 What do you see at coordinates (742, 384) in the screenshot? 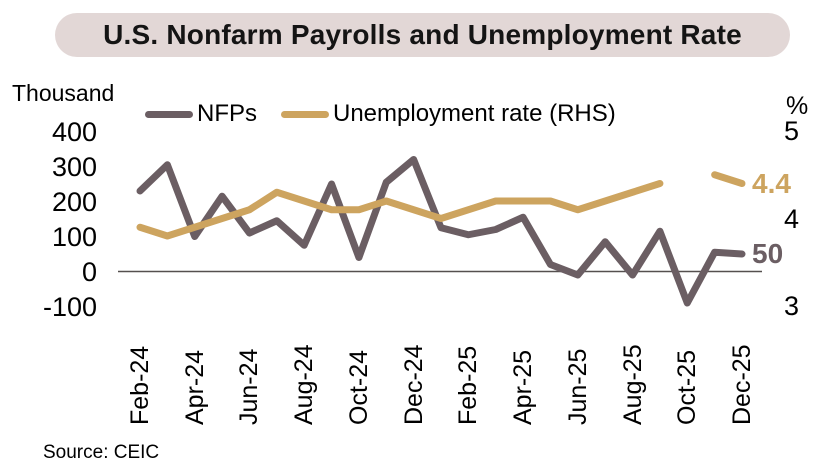
I see `x-axis-tick-label: Dec-25` at bounding box center [742, 384].